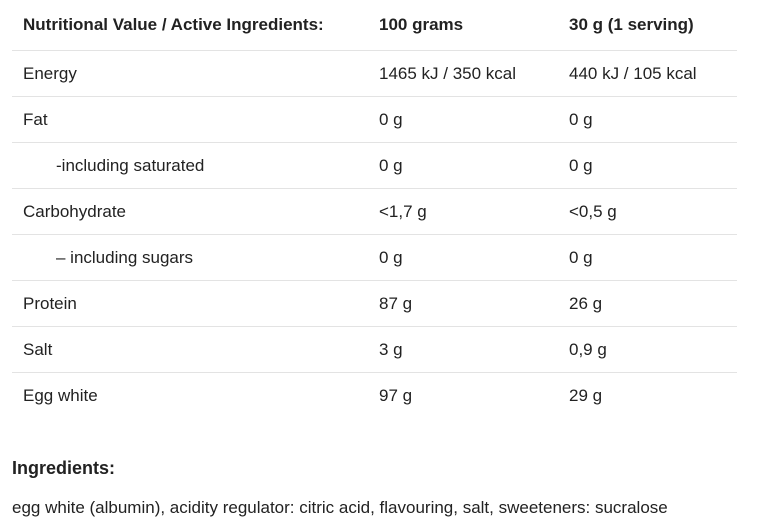 The image size is (761, 532). What do you see at coordinates (190, 257) in the screenshot?
I see `cell: – including sugars` at bounding box center [190, 257].